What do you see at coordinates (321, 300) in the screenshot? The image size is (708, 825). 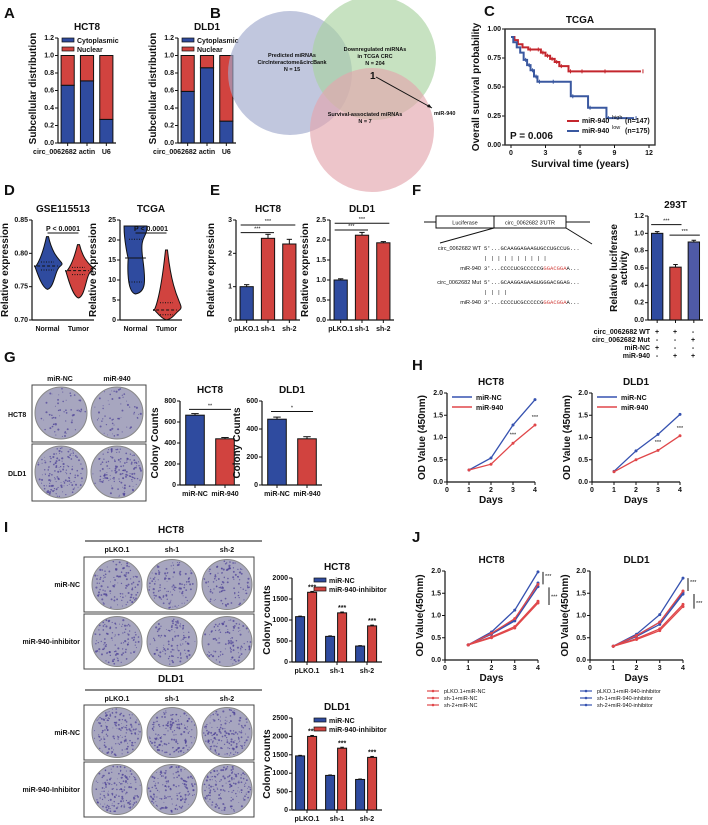 I see `y-tick-label: 0.5` at bounding box center [321, 300].